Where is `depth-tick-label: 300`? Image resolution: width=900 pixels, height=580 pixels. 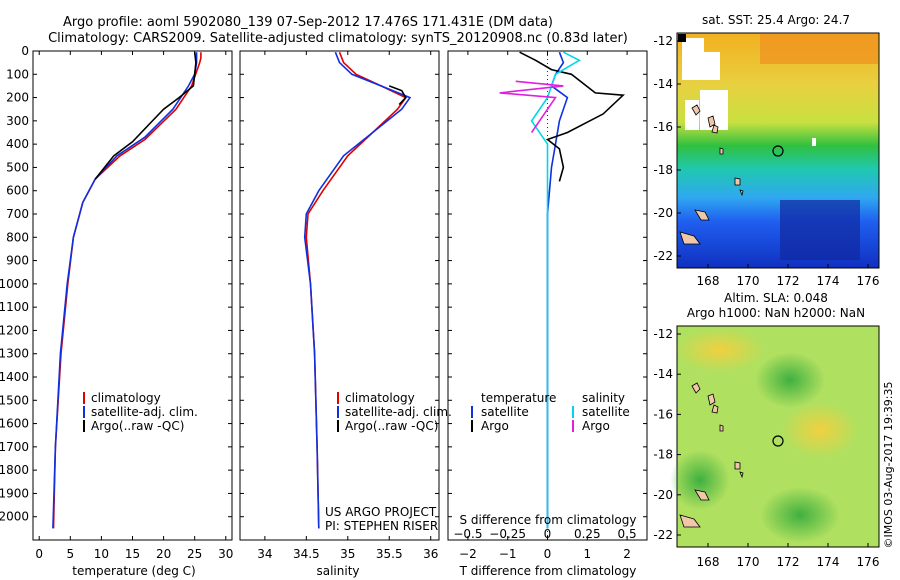 depth-tick-label: 300 is located at coordinates (17, 121).